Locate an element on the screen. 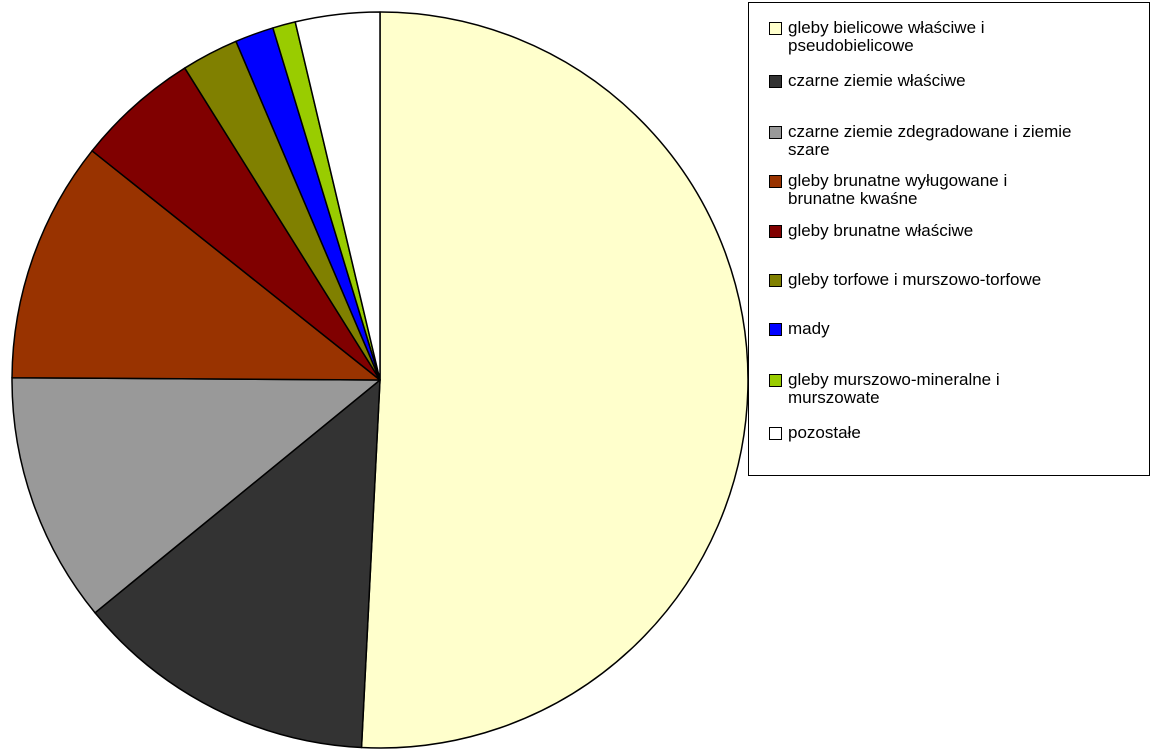 This screenshot has height=749, width=1152. legend-label: mady is located at coordinates (809, 328).